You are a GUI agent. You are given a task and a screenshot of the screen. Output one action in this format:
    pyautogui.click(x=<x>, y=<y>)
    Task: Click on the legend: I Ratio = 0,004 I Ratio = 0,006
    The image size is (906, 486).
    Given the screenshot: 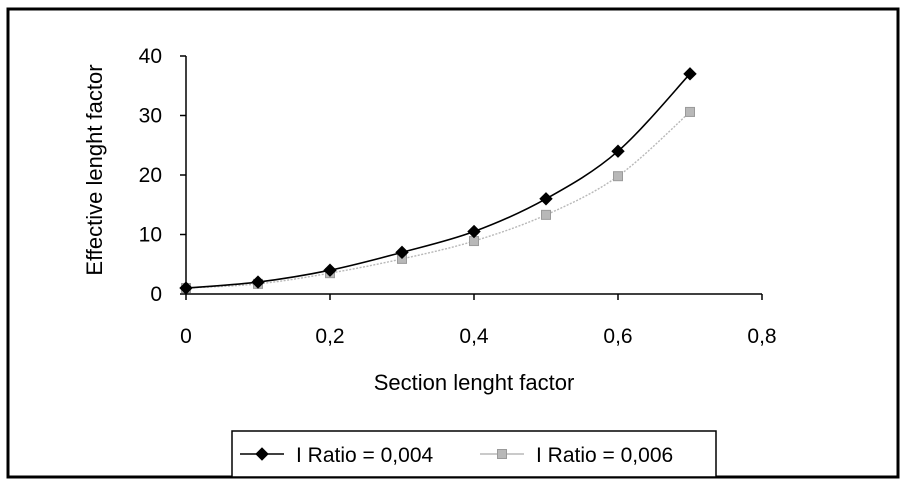 What is the action you would take?
    pyautogui.click(x=474, y=454)
    